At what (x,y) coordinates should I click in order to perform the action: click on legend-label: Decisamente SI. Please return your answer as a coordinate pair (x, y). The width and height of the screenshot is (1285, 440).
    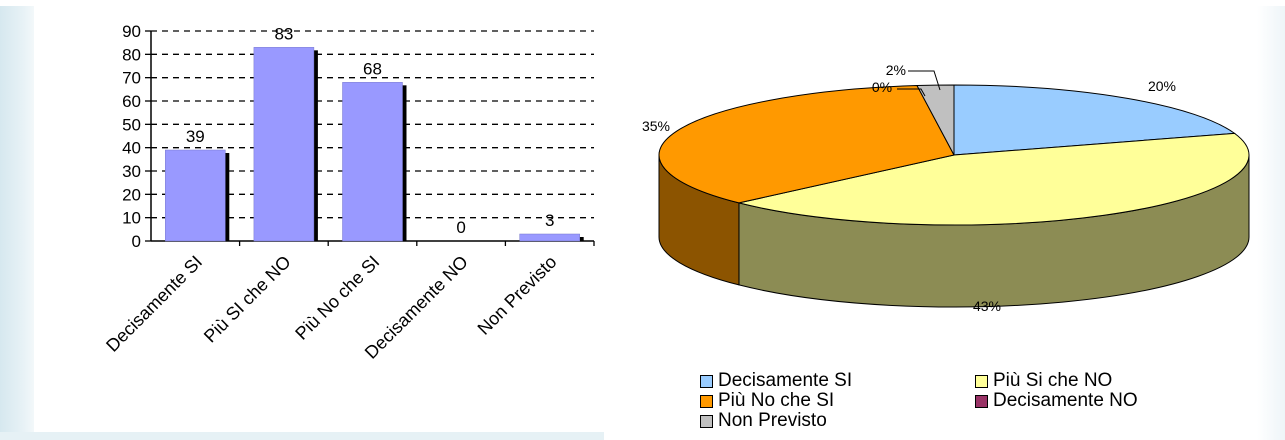
    Looking at the image, I should click on (785, 380).